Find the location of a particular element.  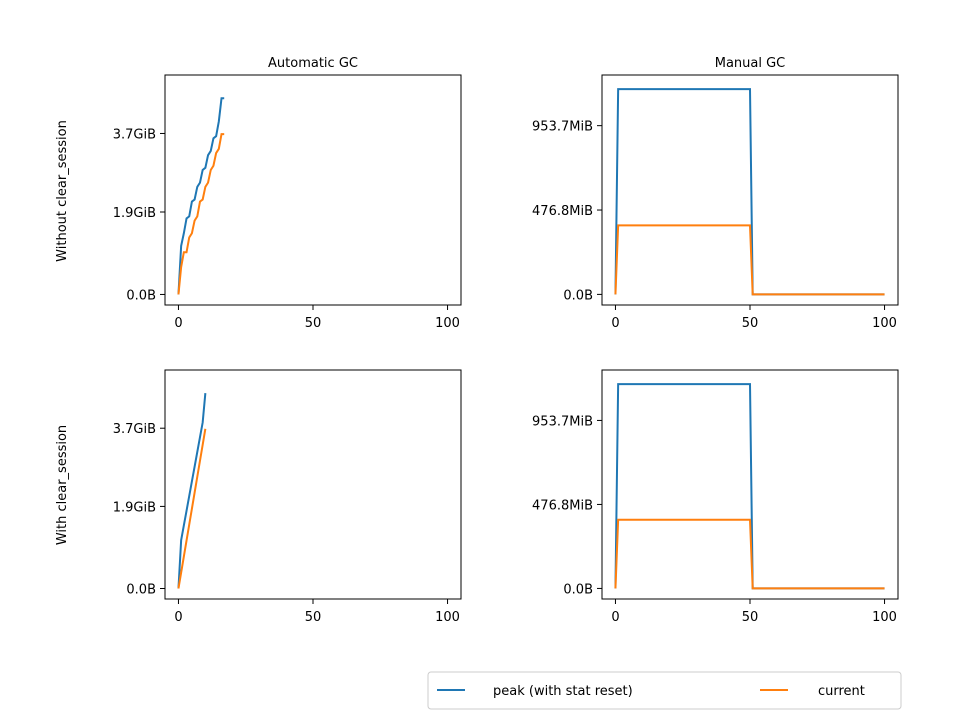

panel-title: Automatic GC is located at coordinates (313, 63).